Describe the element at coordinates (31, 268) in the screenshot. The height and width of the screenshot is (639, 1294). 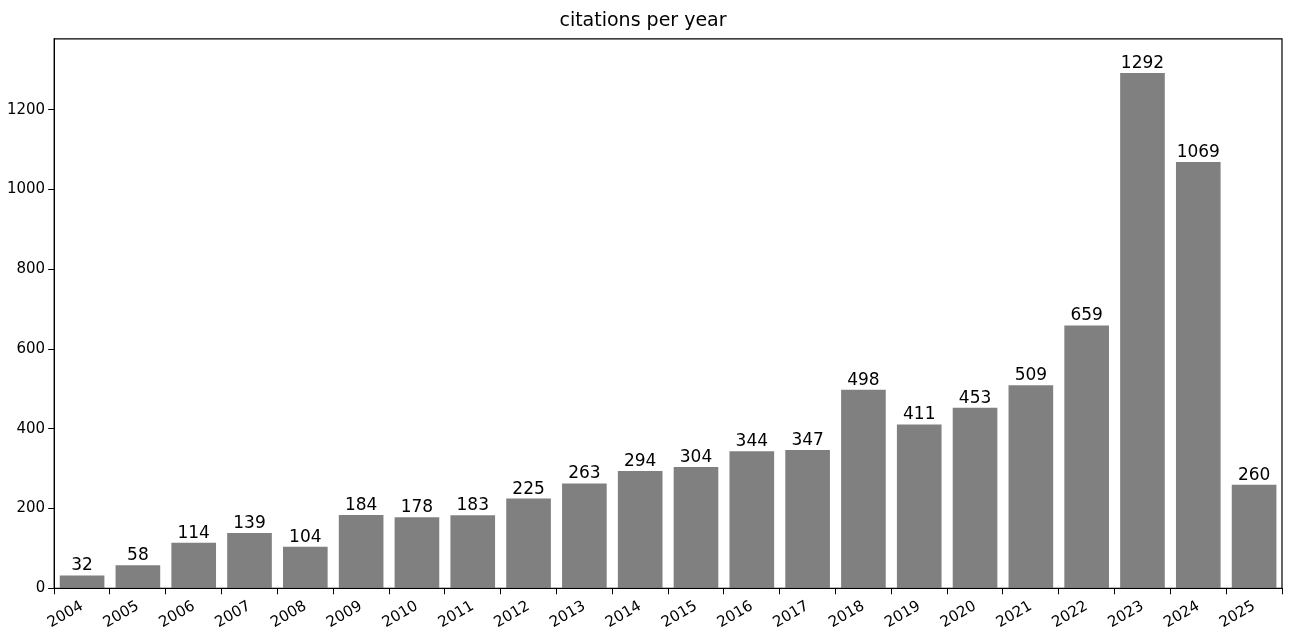
I see `y-tick-label: 800` at that location.